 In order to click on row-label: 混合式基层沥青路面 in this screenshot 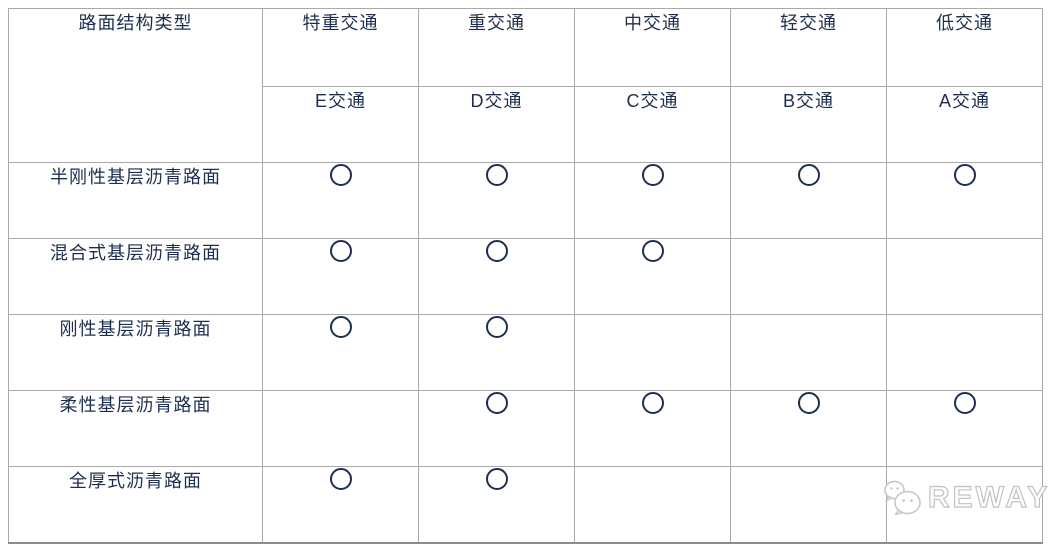, I will do `click(135, 276)`.